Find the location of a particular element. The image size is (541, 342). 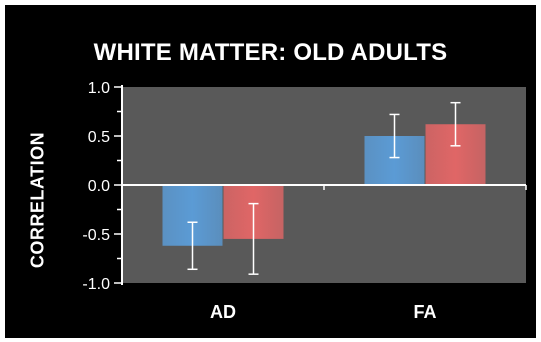

chart-title: WHITE MATTER: OLD ADULTS is located at coordinates (270, 52).